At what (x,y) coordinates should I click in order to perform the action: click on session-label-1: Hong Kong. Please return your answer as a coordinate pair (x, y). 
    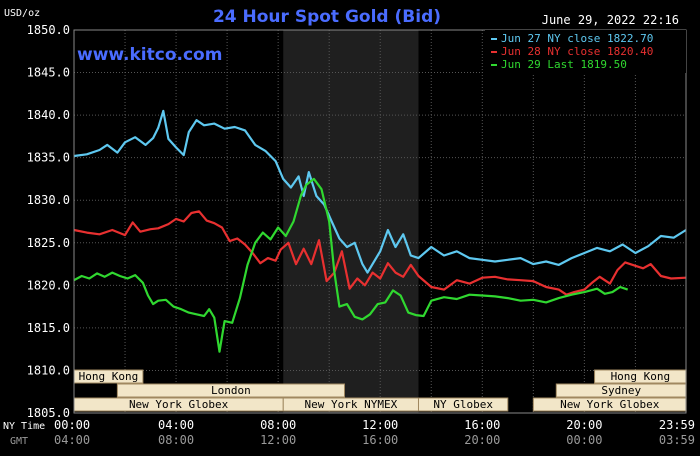
    Looking at the image, I should click on (641, 376).